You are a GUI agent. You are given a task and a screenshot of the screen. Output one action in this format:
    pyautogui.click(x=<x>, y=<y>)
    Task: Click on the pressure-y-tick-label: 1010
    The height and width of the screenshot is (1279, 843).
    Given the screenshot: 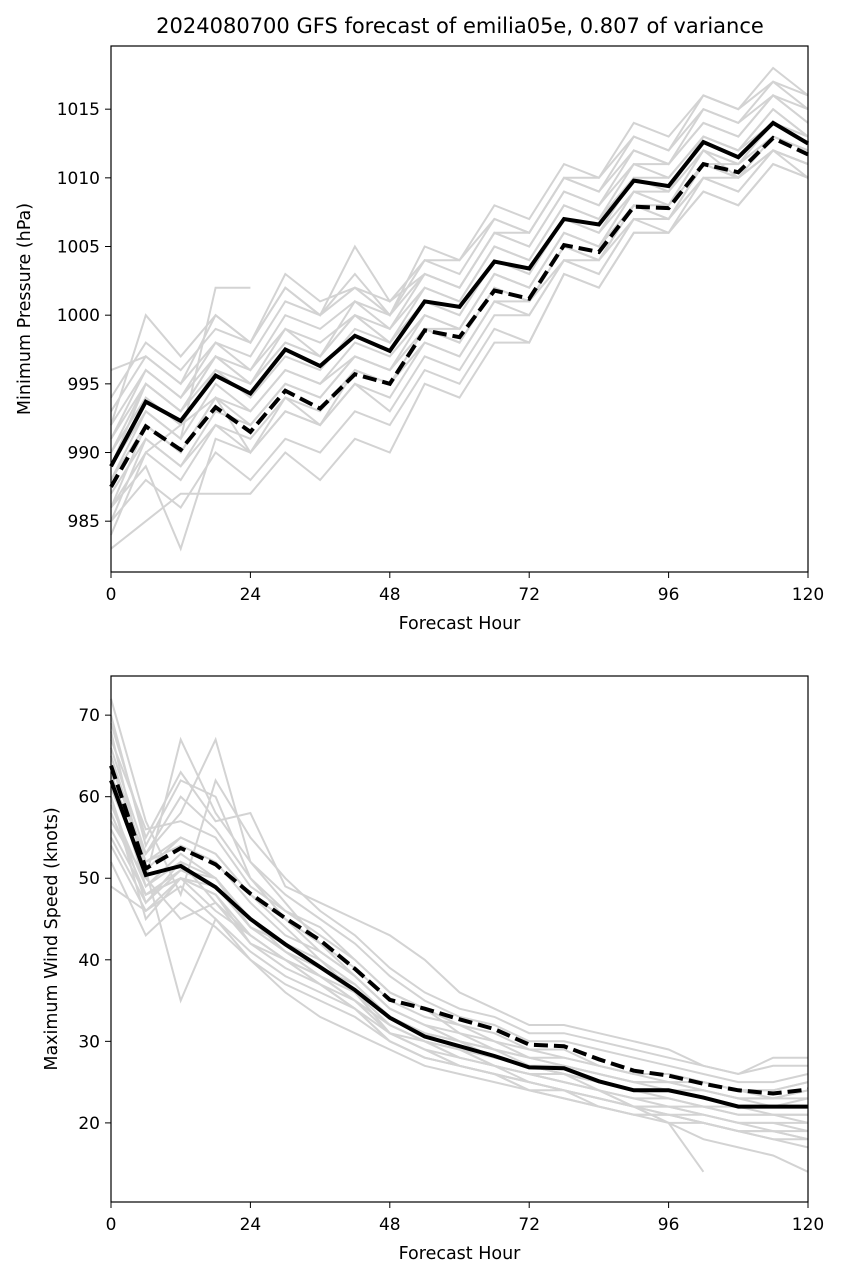 What is the action you would take?
    pyautogui.click(x=78, y=179)
    